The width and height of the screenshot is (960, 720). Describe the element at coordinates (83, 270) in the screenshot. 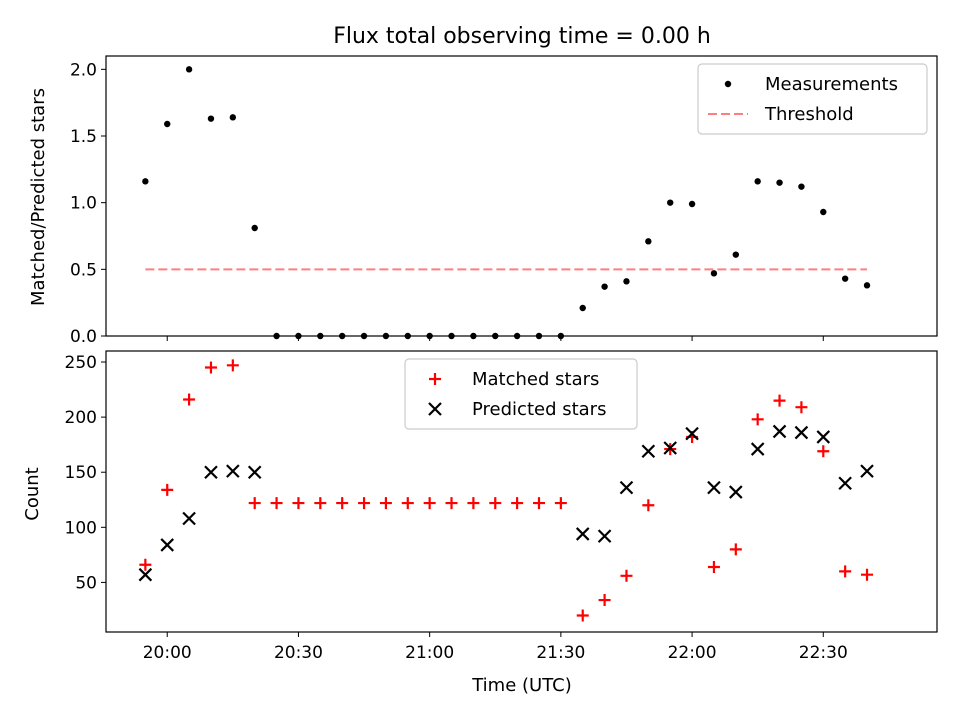

I see `y-tick-label: 0.5` at that location.